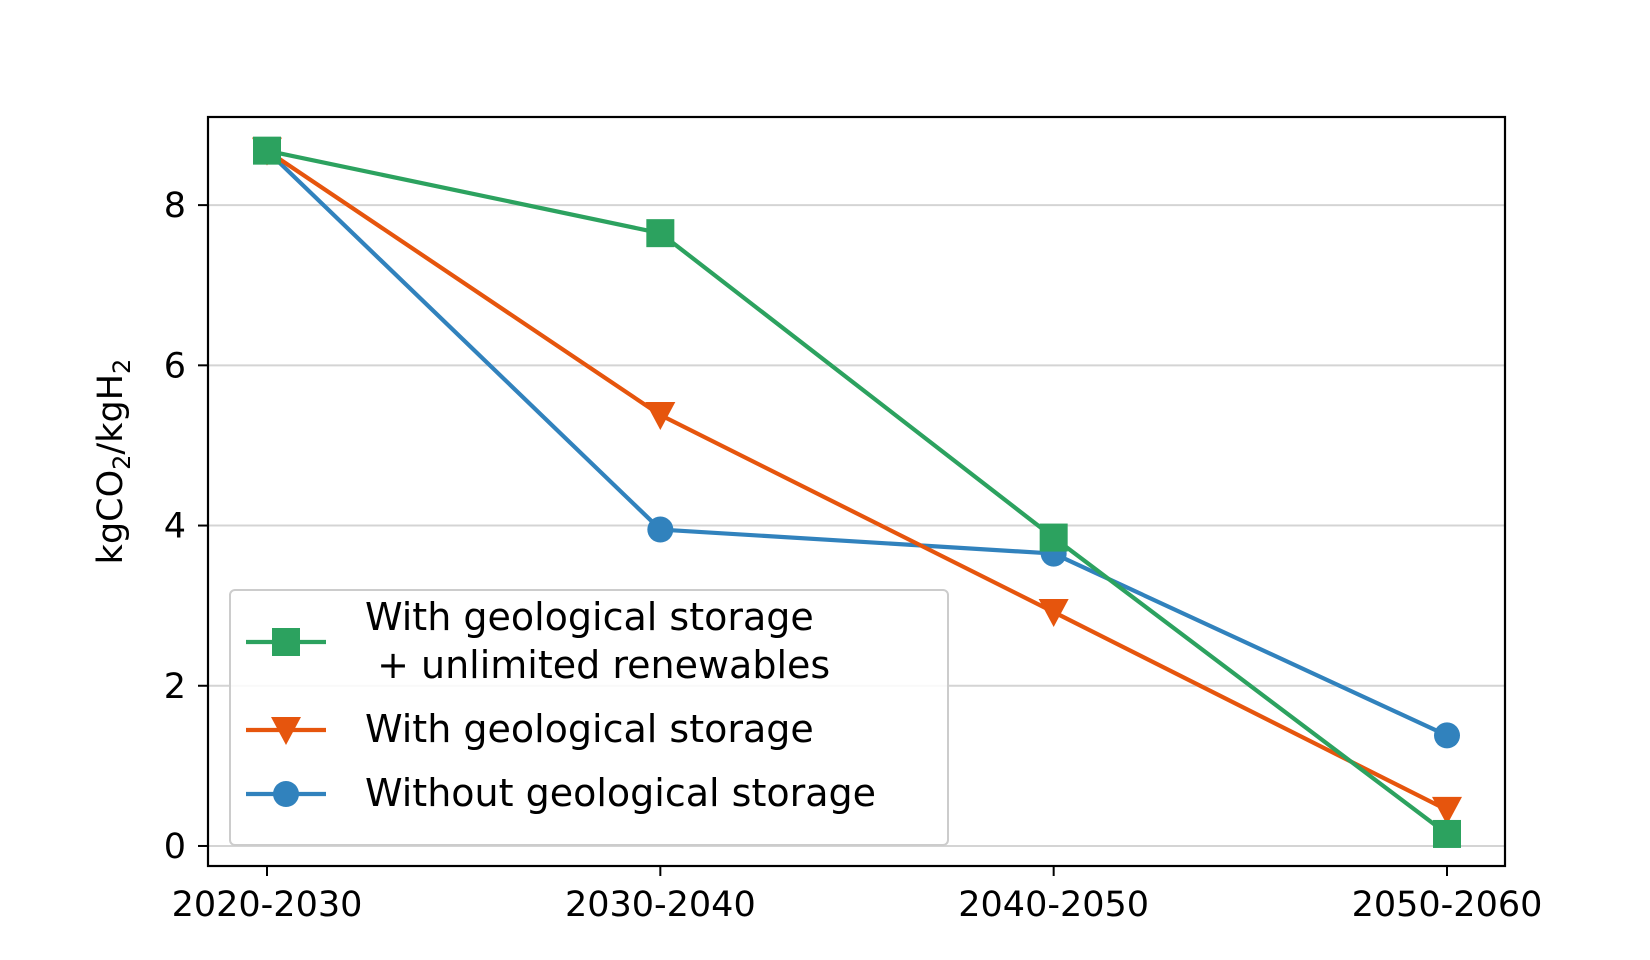  Describe the element at coordinates (267, 905) in the screenshot. I see `x-tick-label: 2020-2030` at that location.